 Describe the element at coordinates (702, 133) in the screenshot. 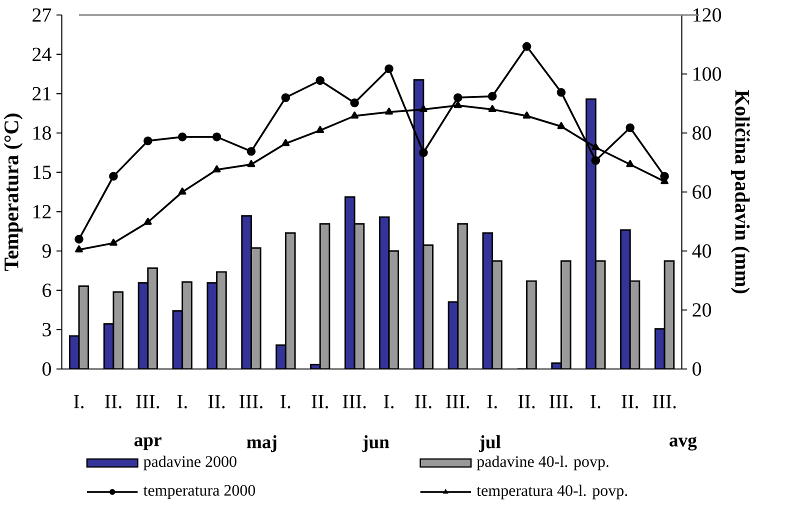

I see `y2-tick-label: 80` at that location.